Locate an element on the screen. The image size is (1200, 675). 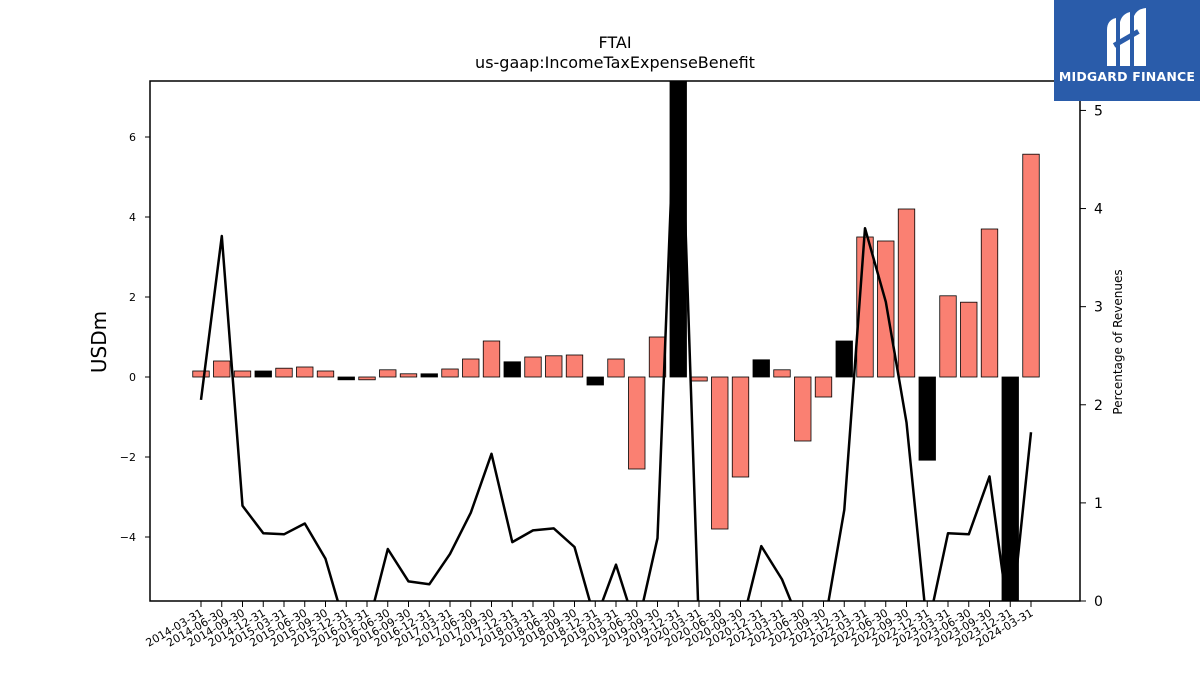
y-tick-label: −4 is located at coordinates (128, 537).